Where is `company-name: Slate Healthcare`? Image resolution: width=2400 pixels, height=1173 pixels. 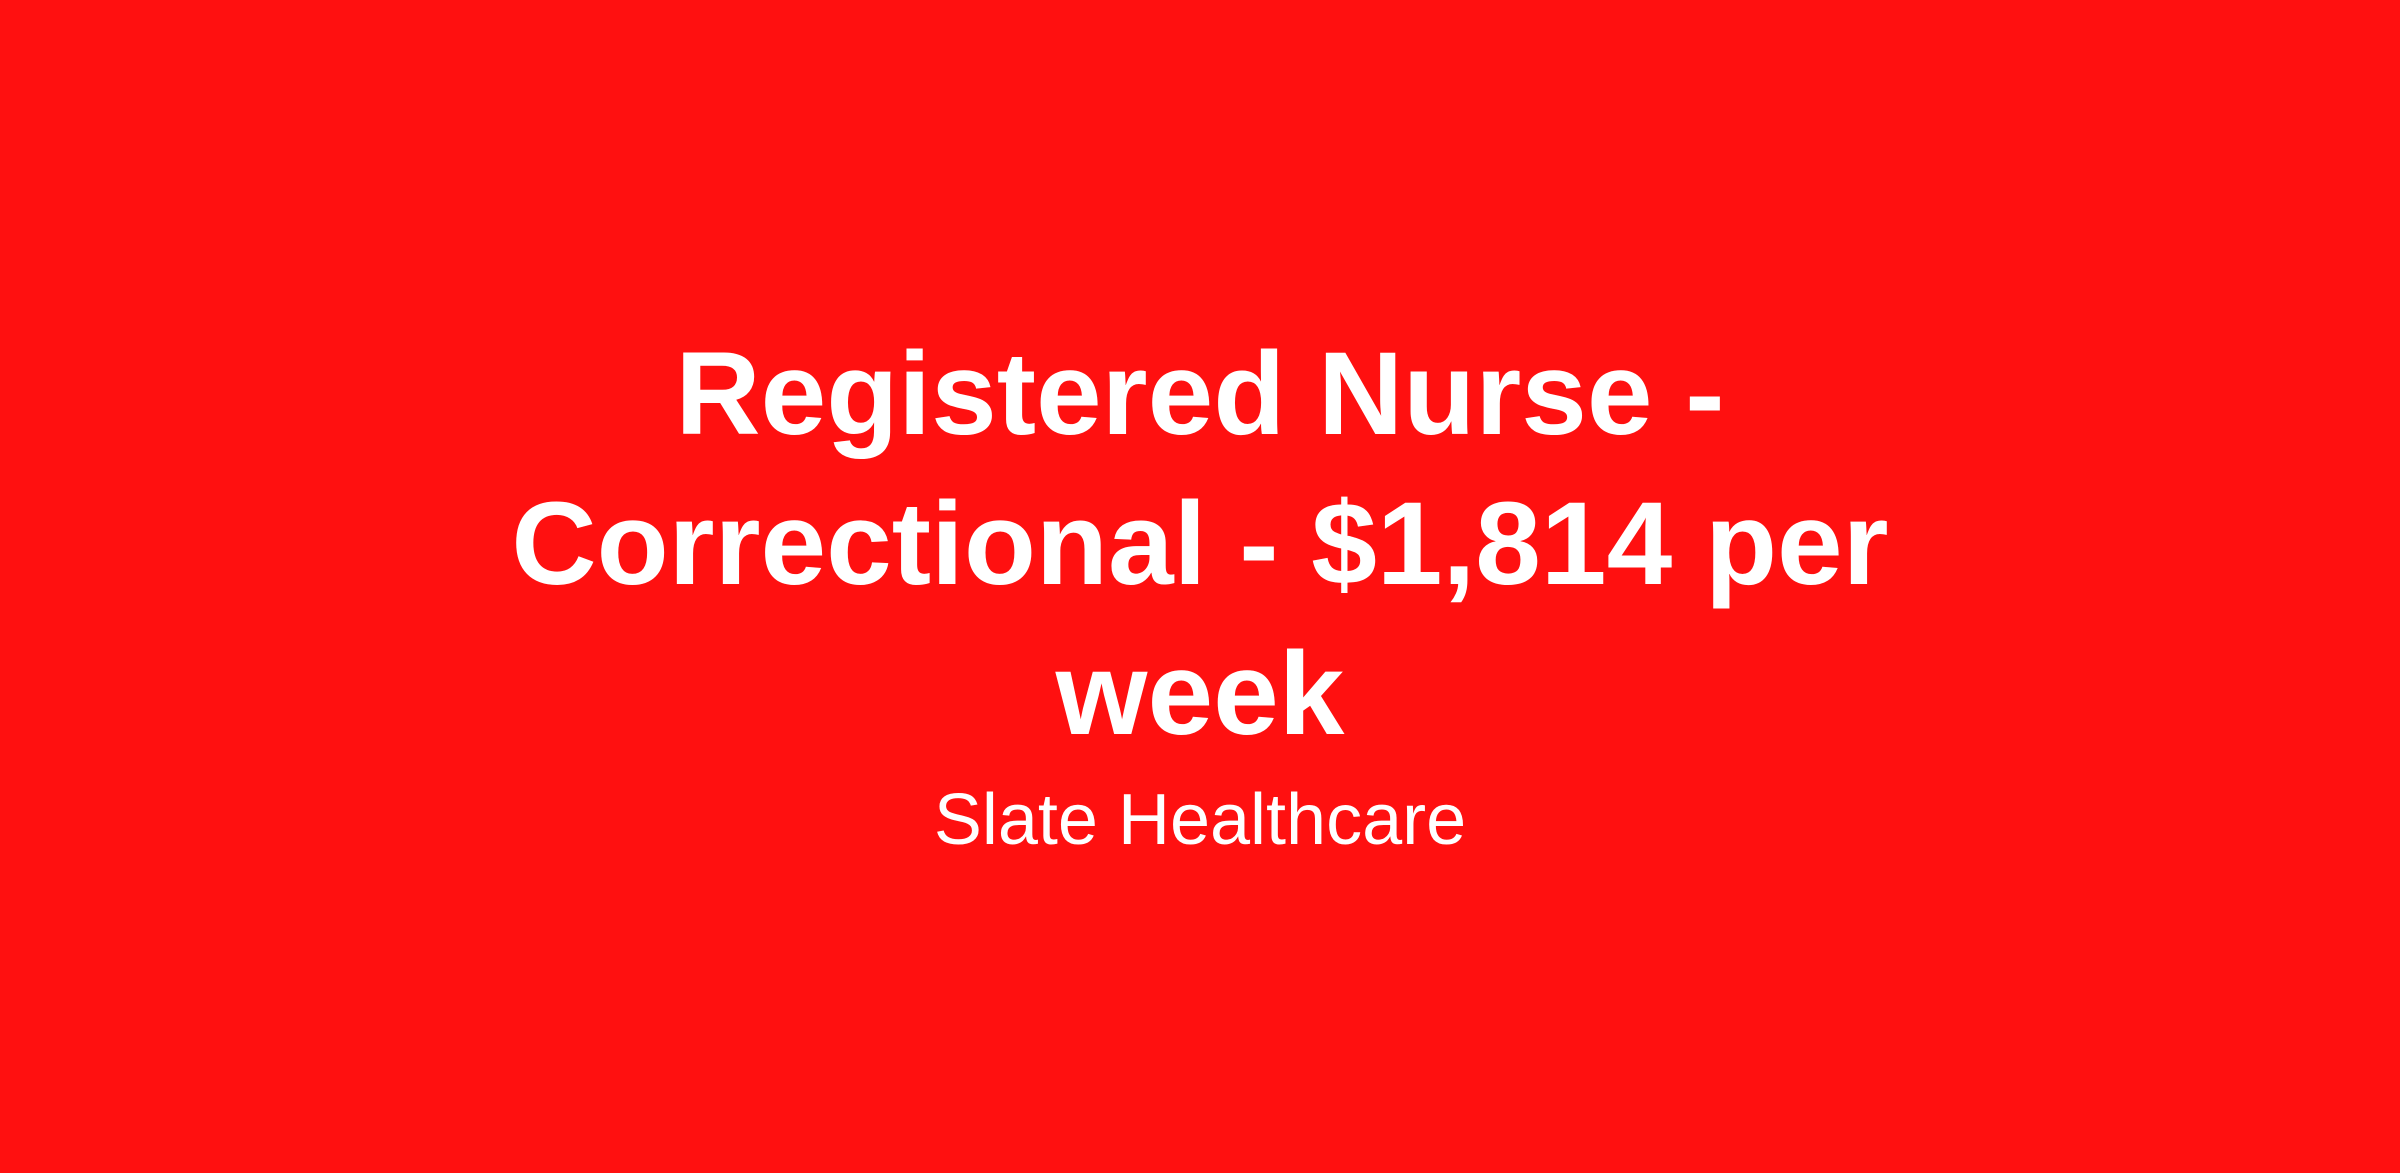
company-name: Slate Healthcare is located at coordinates (1200, 819).